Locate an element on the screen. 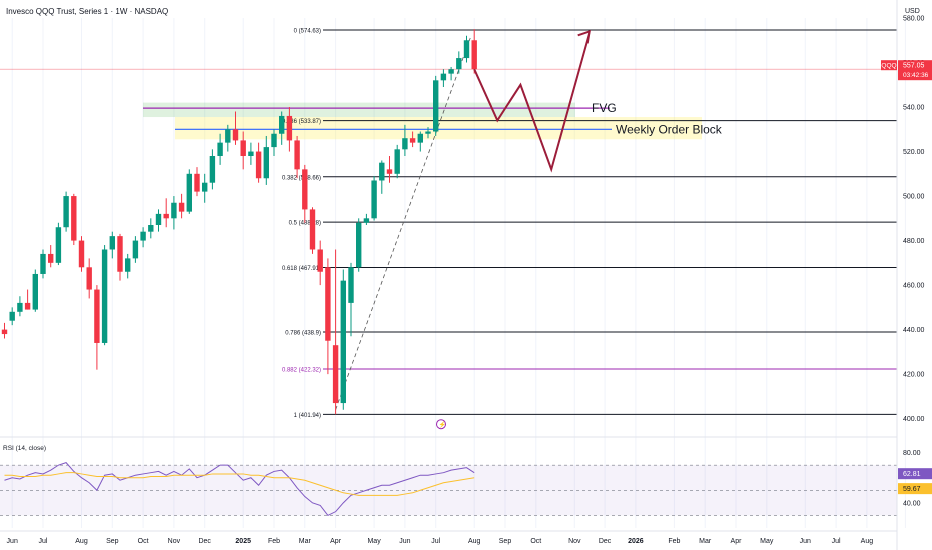 The image size is (932, 550). currency-label: USD is located at coordinates (912, 11).